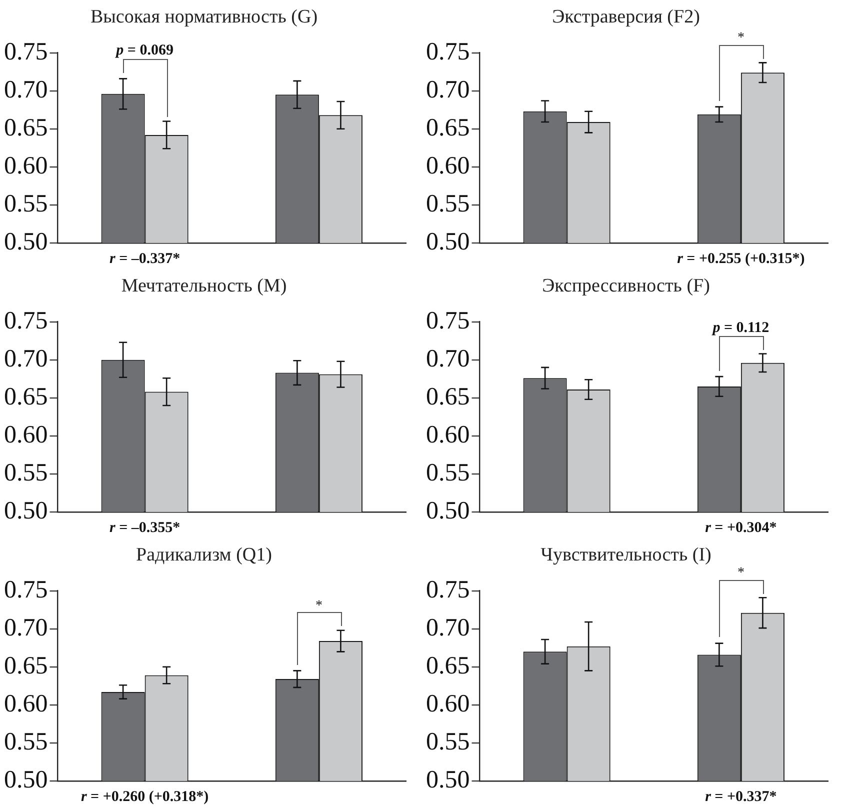 The image size is (845, 808). Describe the element at coordinates (204, 555) in the screenshot. I see `chart-title: Радикализм (Q1)` at that location.